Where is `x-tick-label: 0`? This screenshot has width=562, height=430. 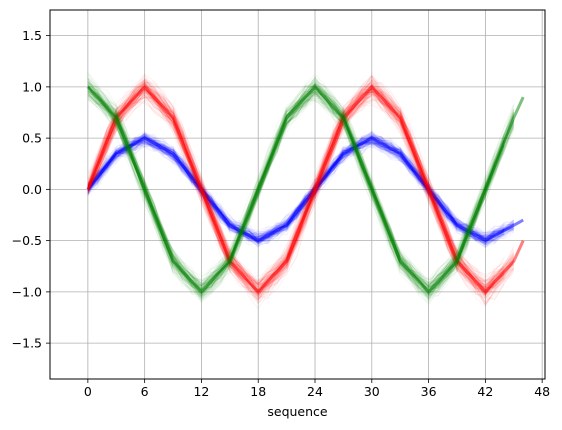 x-tick-label: 0 is located at coordinates (88, 391).